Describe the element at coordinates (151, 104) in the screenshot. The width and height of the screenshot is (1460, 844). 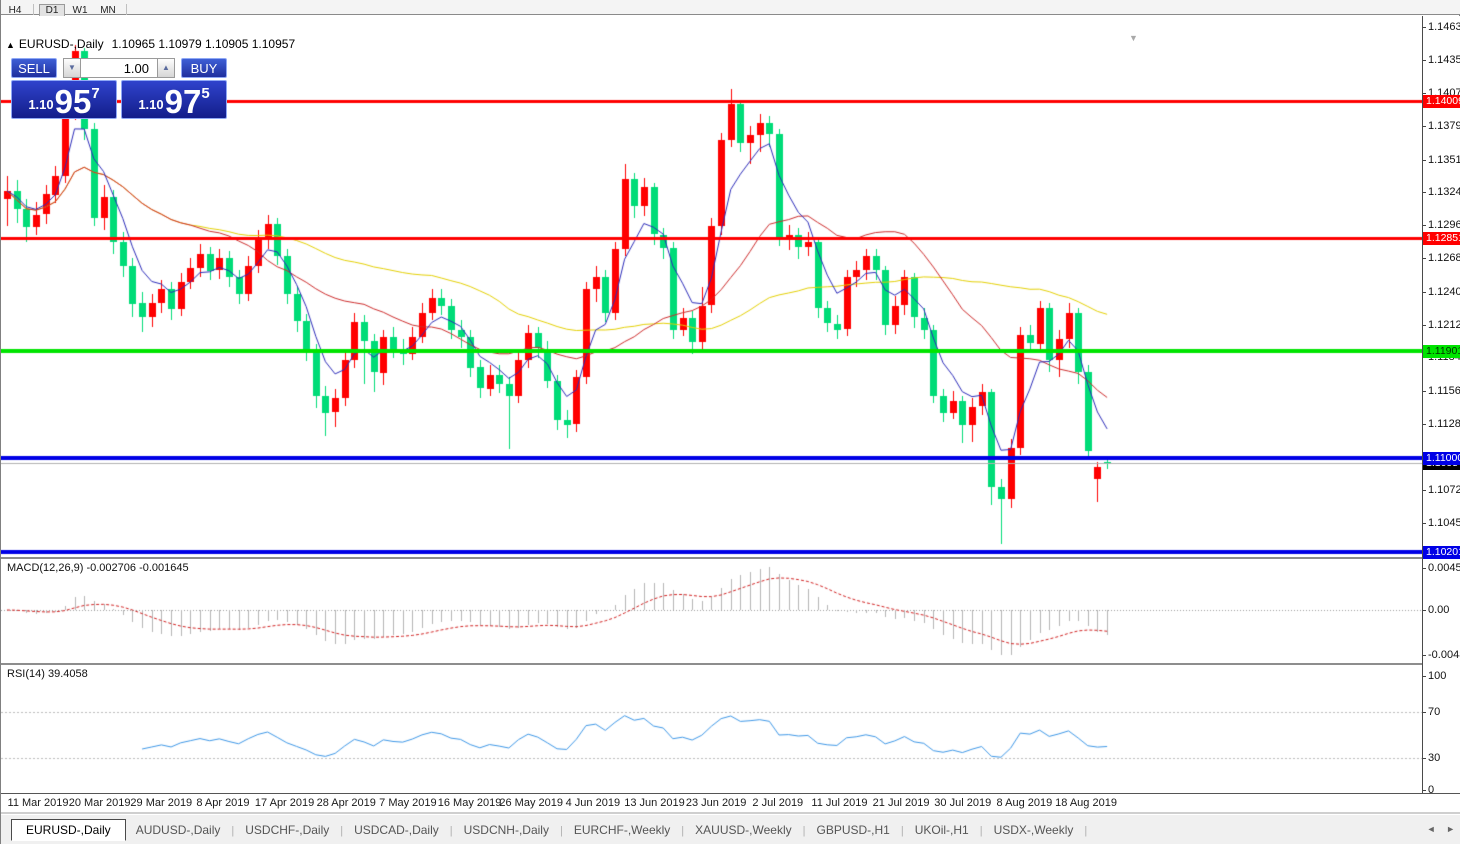
I see `buy-price-prefix: 1.10` at that location.